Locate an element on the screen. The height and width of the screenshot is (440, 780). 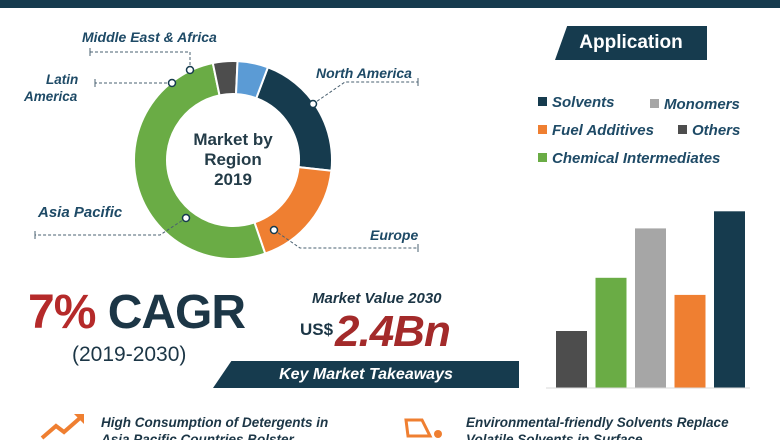
center-line-2: Region is located at coordinates (233, 159).